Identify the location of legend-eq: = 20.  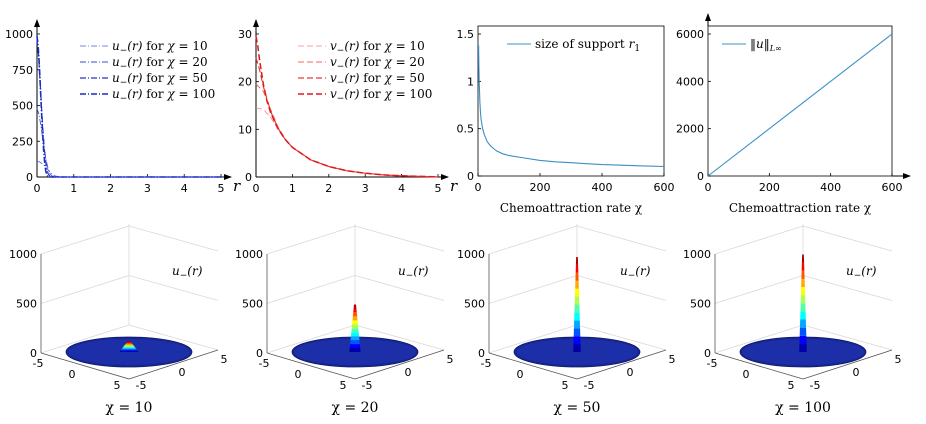
(408, 62).